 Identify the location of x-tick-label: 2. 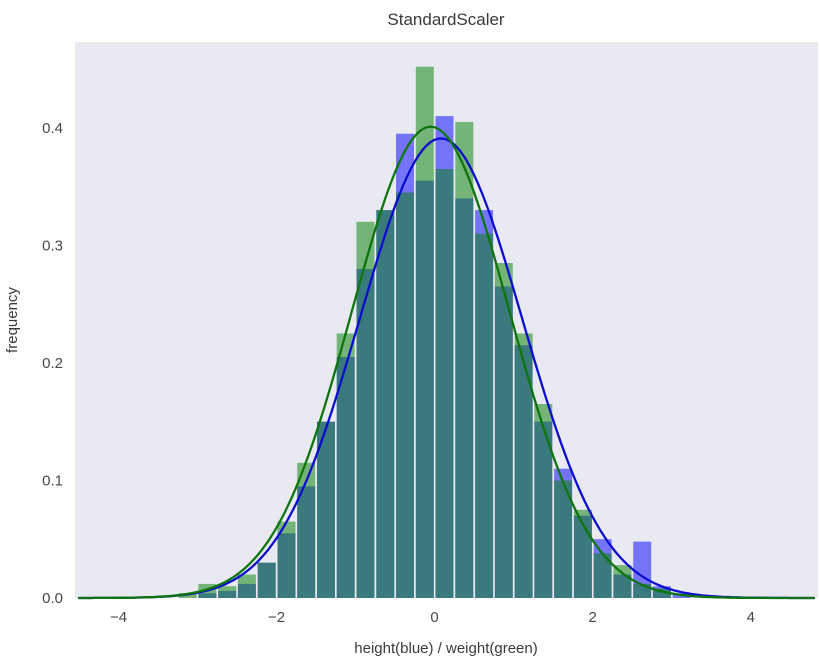
(593, 617).